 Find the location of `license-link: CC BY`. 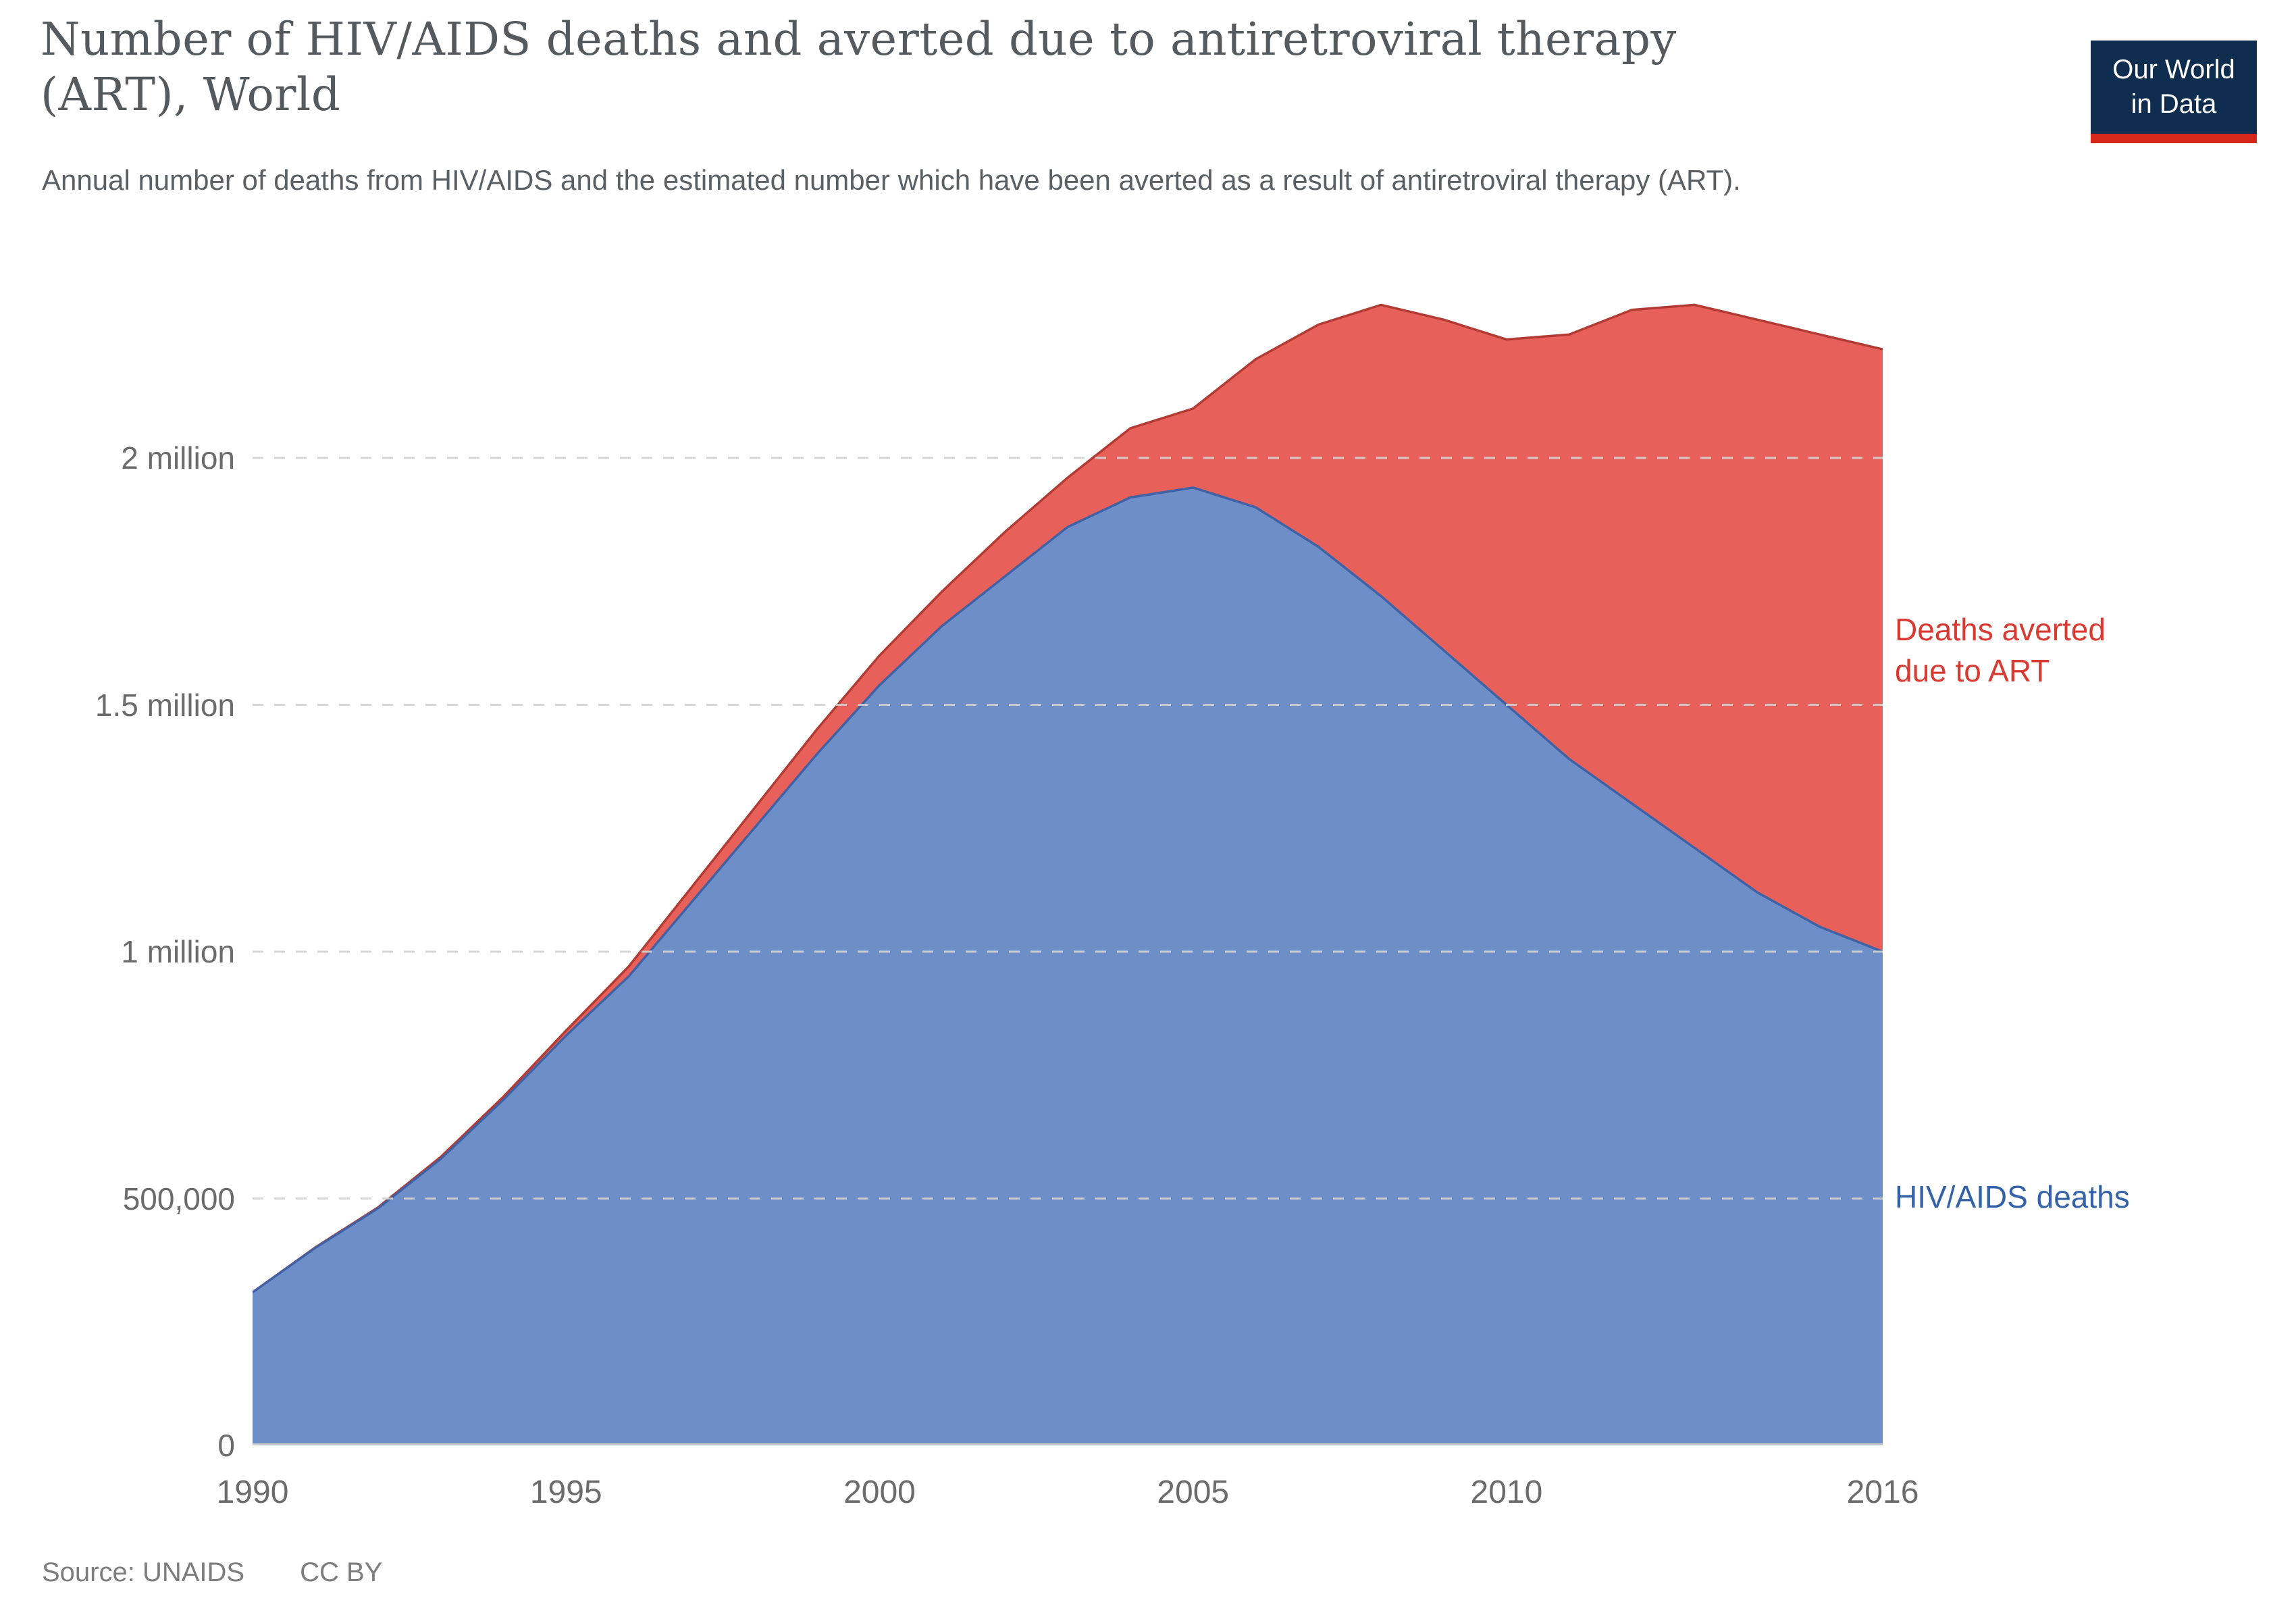

license-link: CC BY is located at coordinates (341, 1572).